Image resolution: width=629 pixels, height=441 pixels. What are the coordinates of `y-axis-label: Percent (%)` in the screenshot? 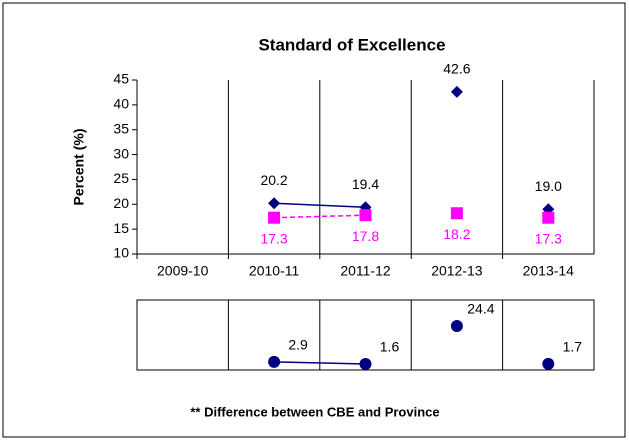 It's located at (79, 166).